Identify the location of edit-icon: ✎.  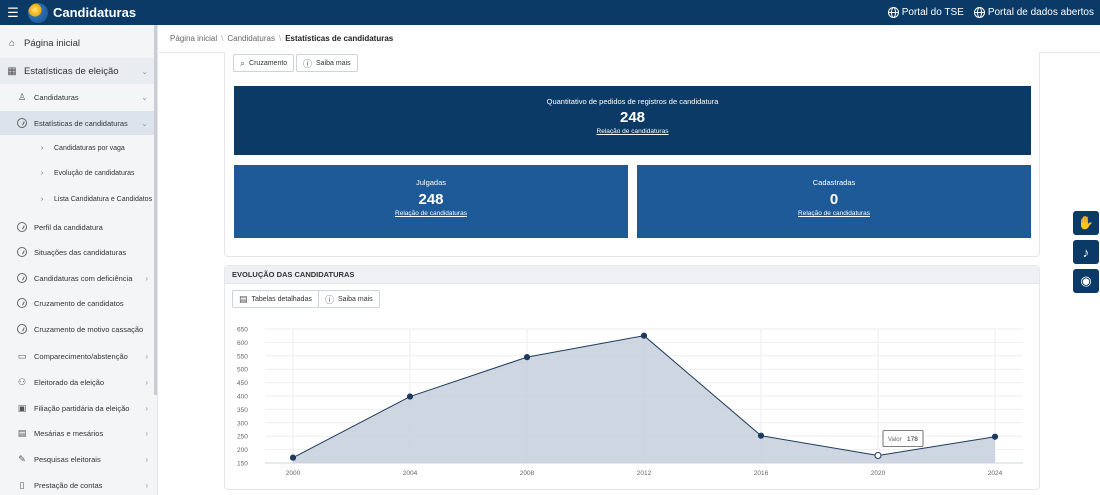
(22, 458).